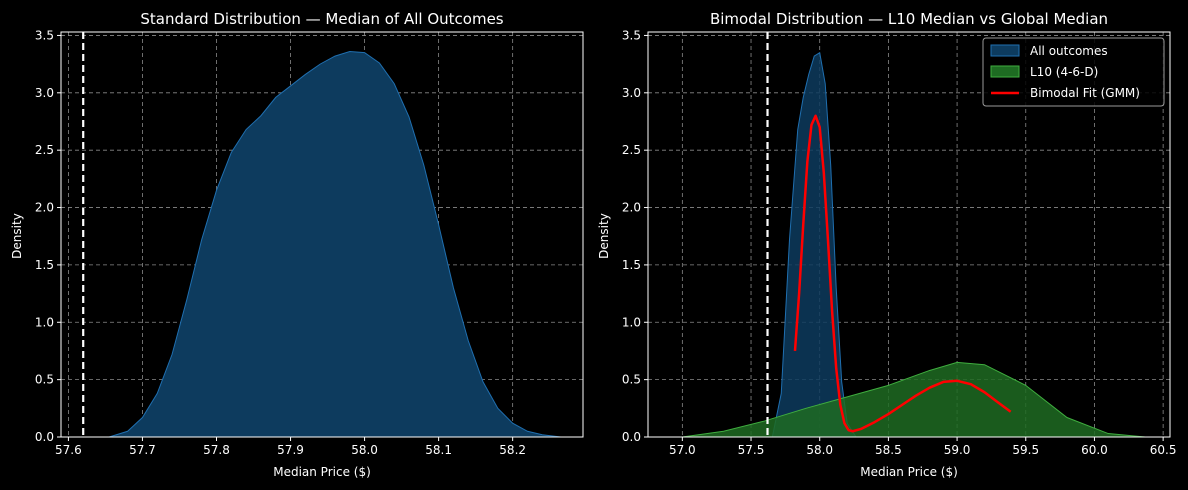 The width and height of the screenshot is (1188, 490). I want to click on right-y-tick-label-0-5: 0.5, so click(631, 380).